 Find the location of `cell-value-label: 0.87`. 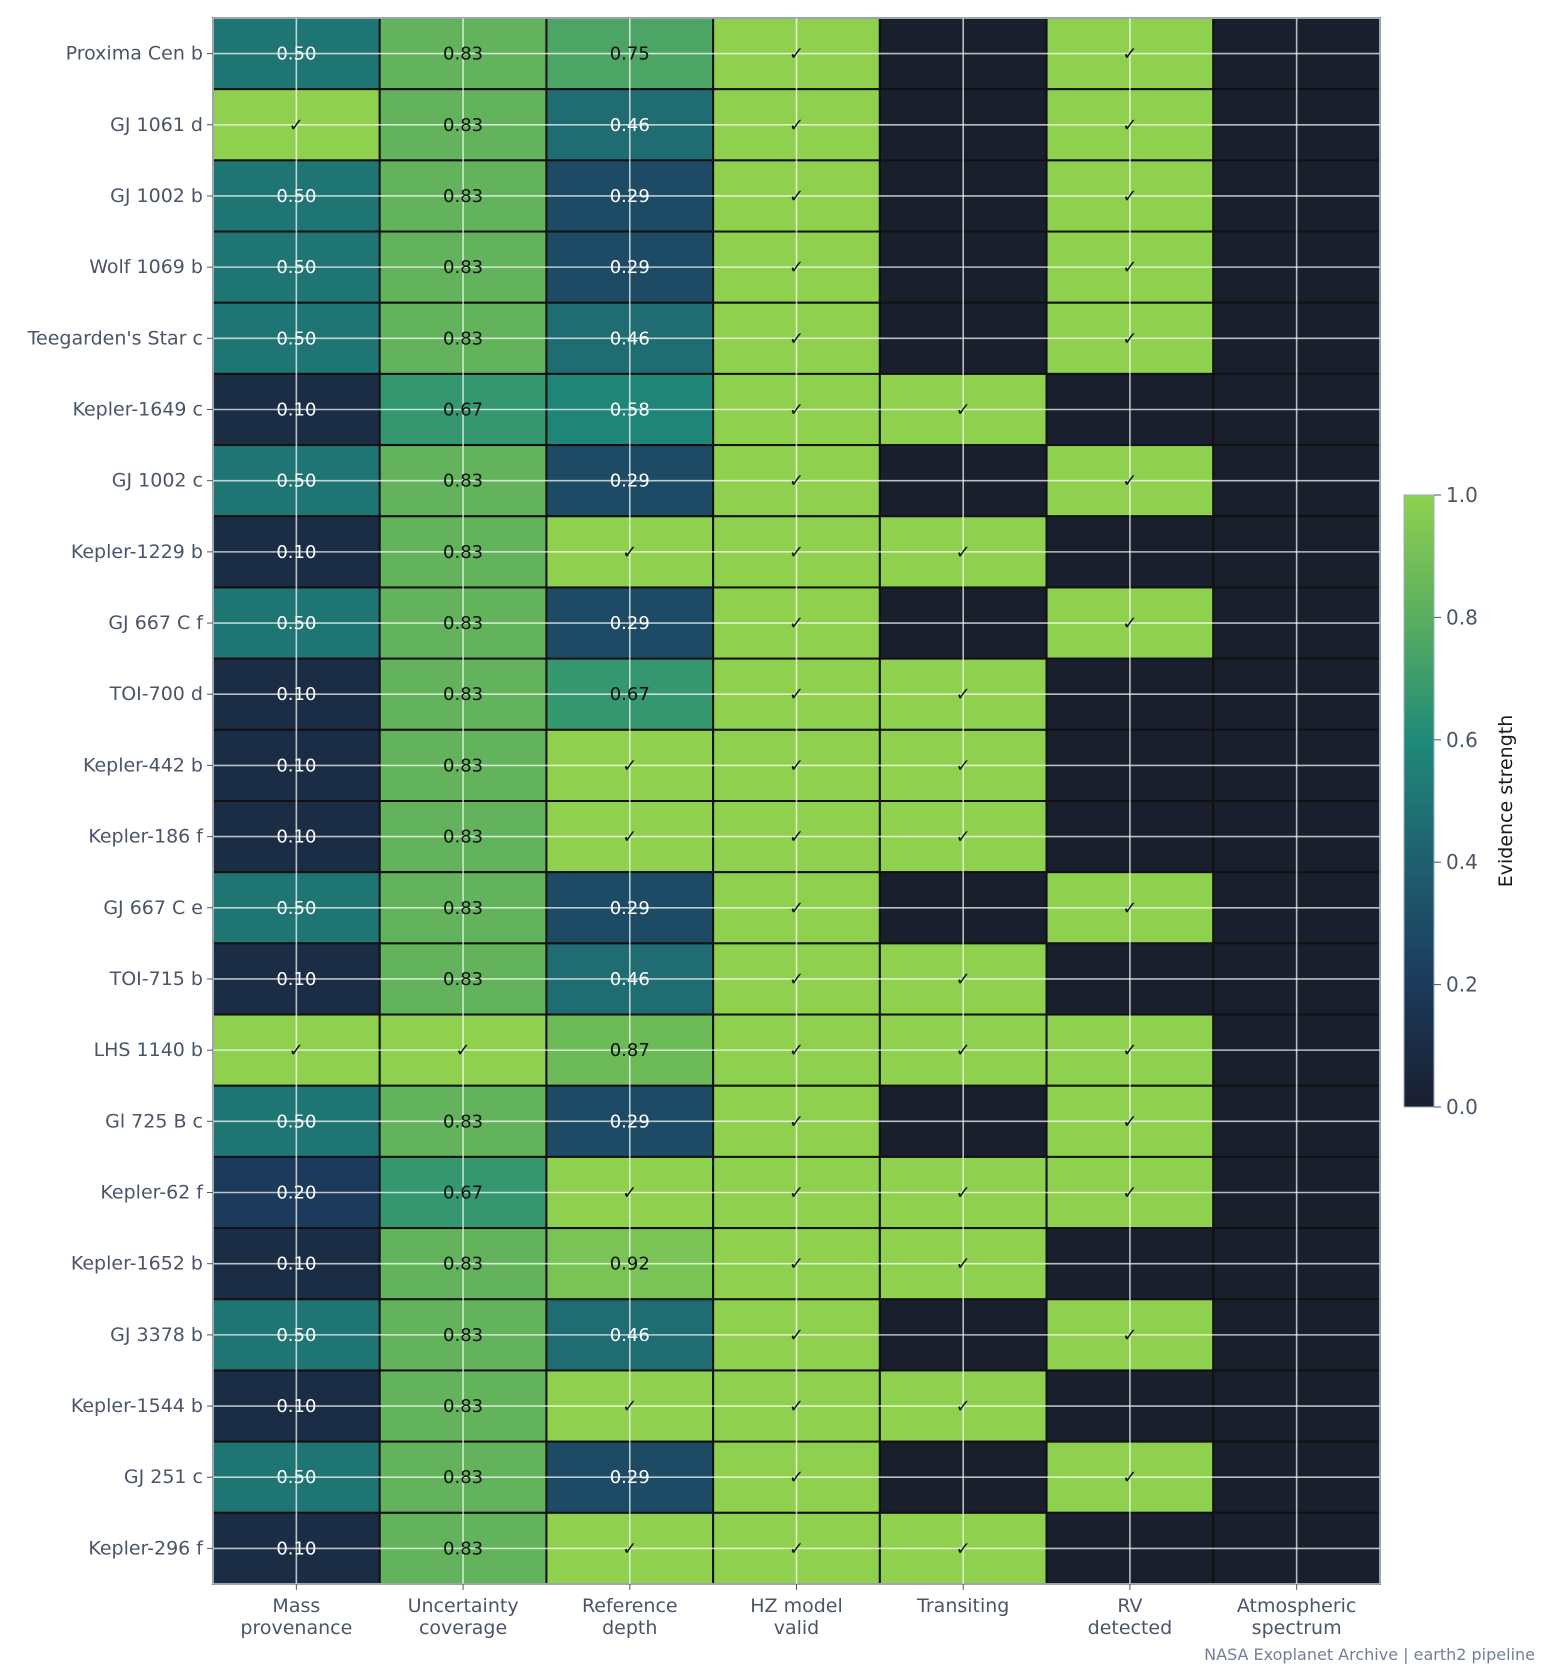

cell-value-label: 0.87 is located at coordinates (630, 1050).